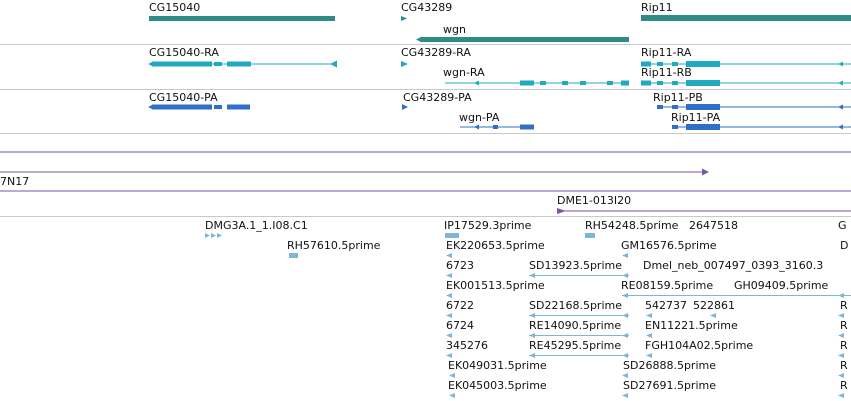 This screenshot has height=401, width=851. What do you see at coordinates (842, 225) in the screenshot?
I see `est-label: G` at bounding box center [842, 225].